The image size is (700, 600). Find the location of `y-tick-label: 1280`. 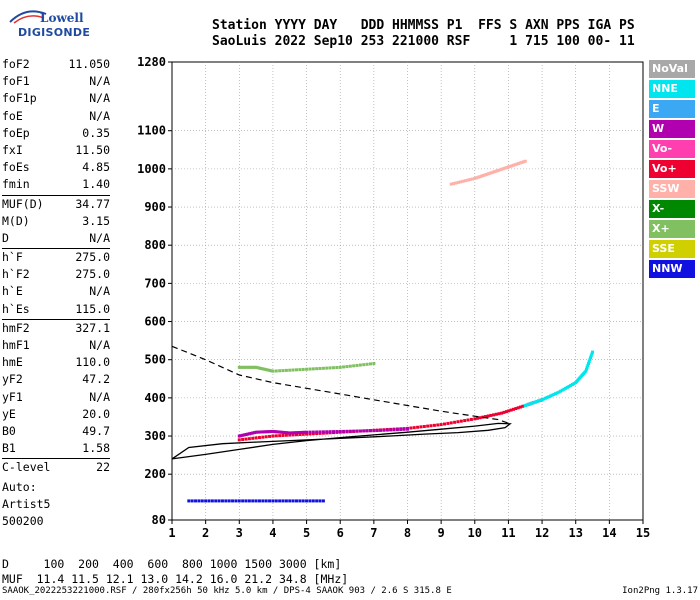

y-tick-label: 1280 is located at coordinates (151, 62).